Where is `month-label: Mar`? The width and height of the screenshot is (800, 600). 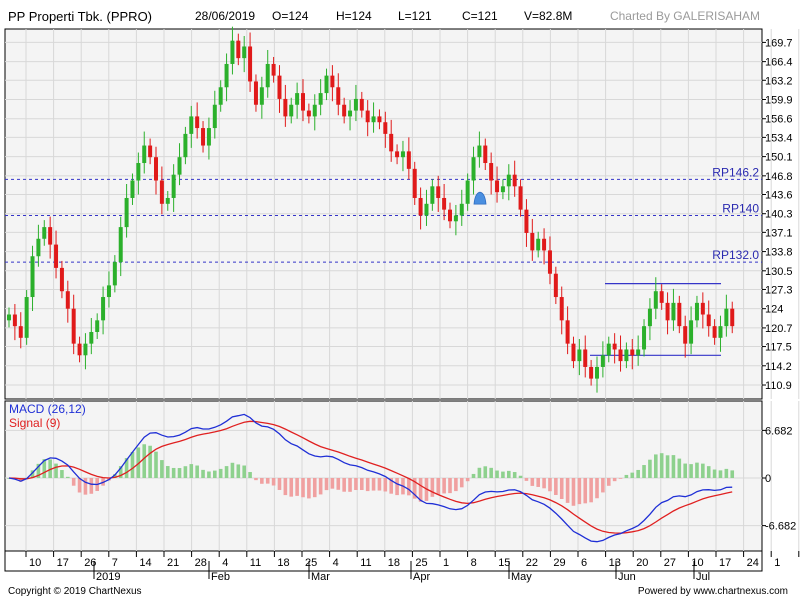
month-label: Mar is located at coordinates (320, 577).